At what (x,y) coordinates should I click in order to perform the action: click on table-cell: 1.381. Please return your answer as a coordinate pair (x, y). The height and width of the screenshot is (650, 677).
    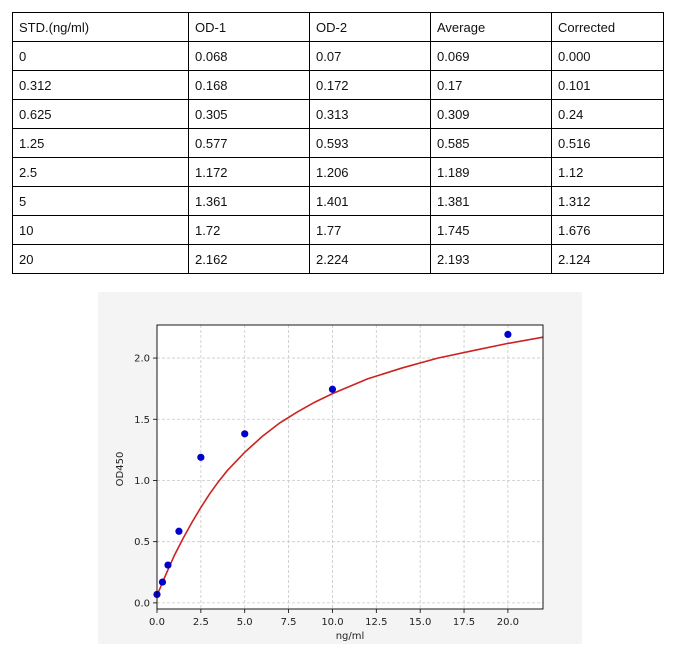
    Looking at the image, I should click on (491, 201).